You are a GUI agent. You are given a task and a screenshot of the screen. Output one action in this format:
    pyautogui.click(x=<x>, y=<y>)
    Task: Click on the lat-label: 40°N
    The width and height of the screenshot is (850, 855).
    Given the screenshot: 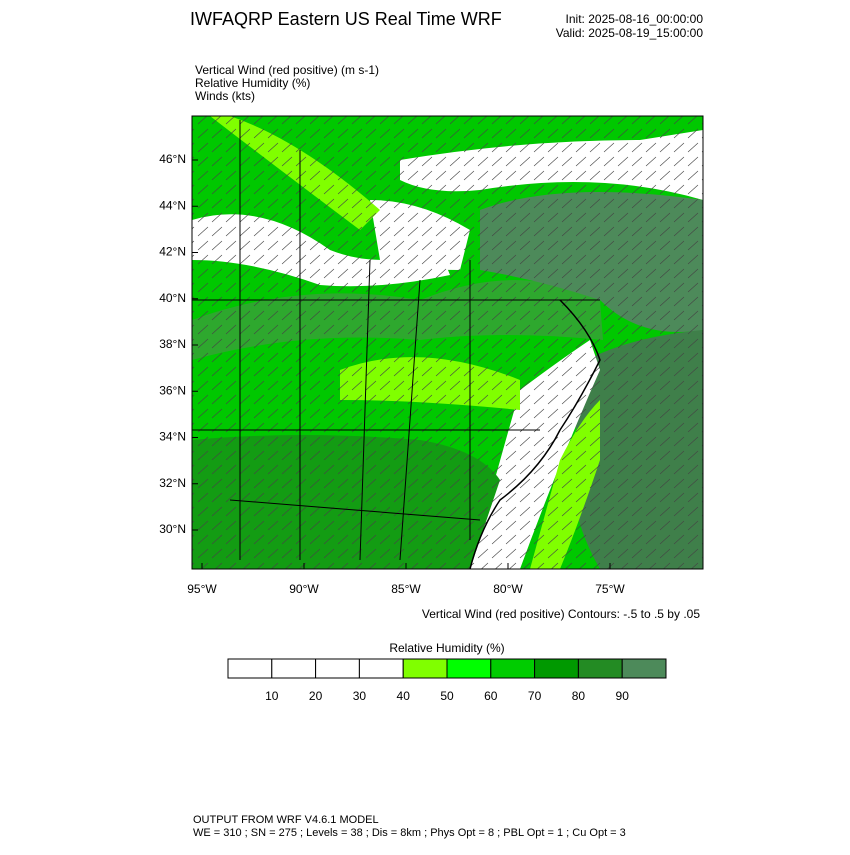 What is the action you would take?
    pyautogui.click(x=172, y=298)
    